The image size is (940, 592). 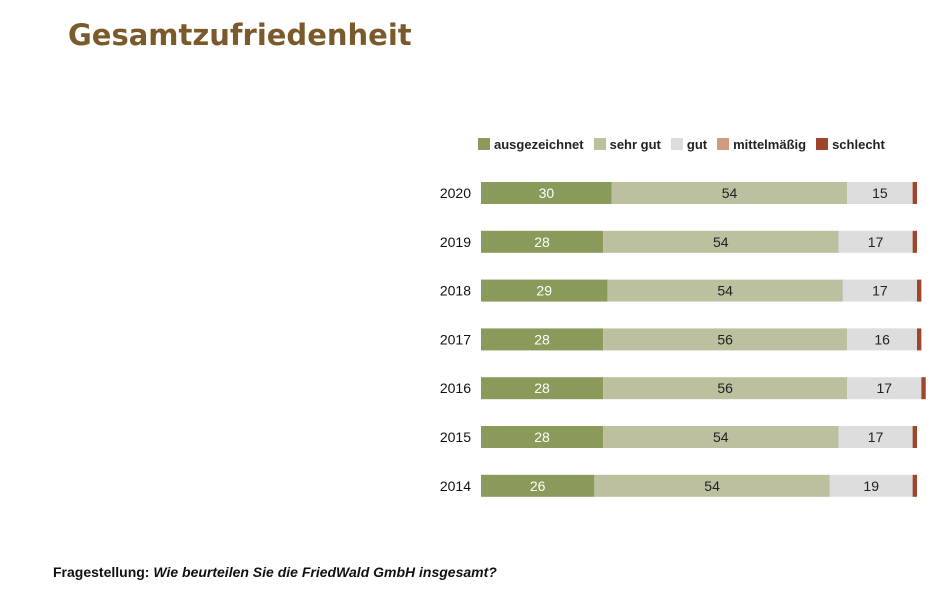 I want to click on y-tick-label: 2014, so click(x=455, y=486).